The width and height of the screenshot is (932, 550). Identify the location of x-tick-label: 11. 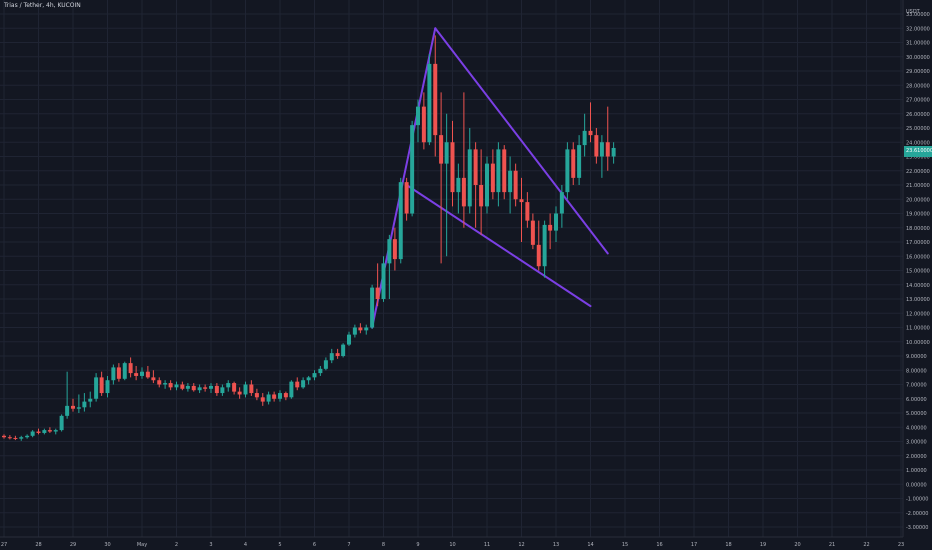
(487, 545).